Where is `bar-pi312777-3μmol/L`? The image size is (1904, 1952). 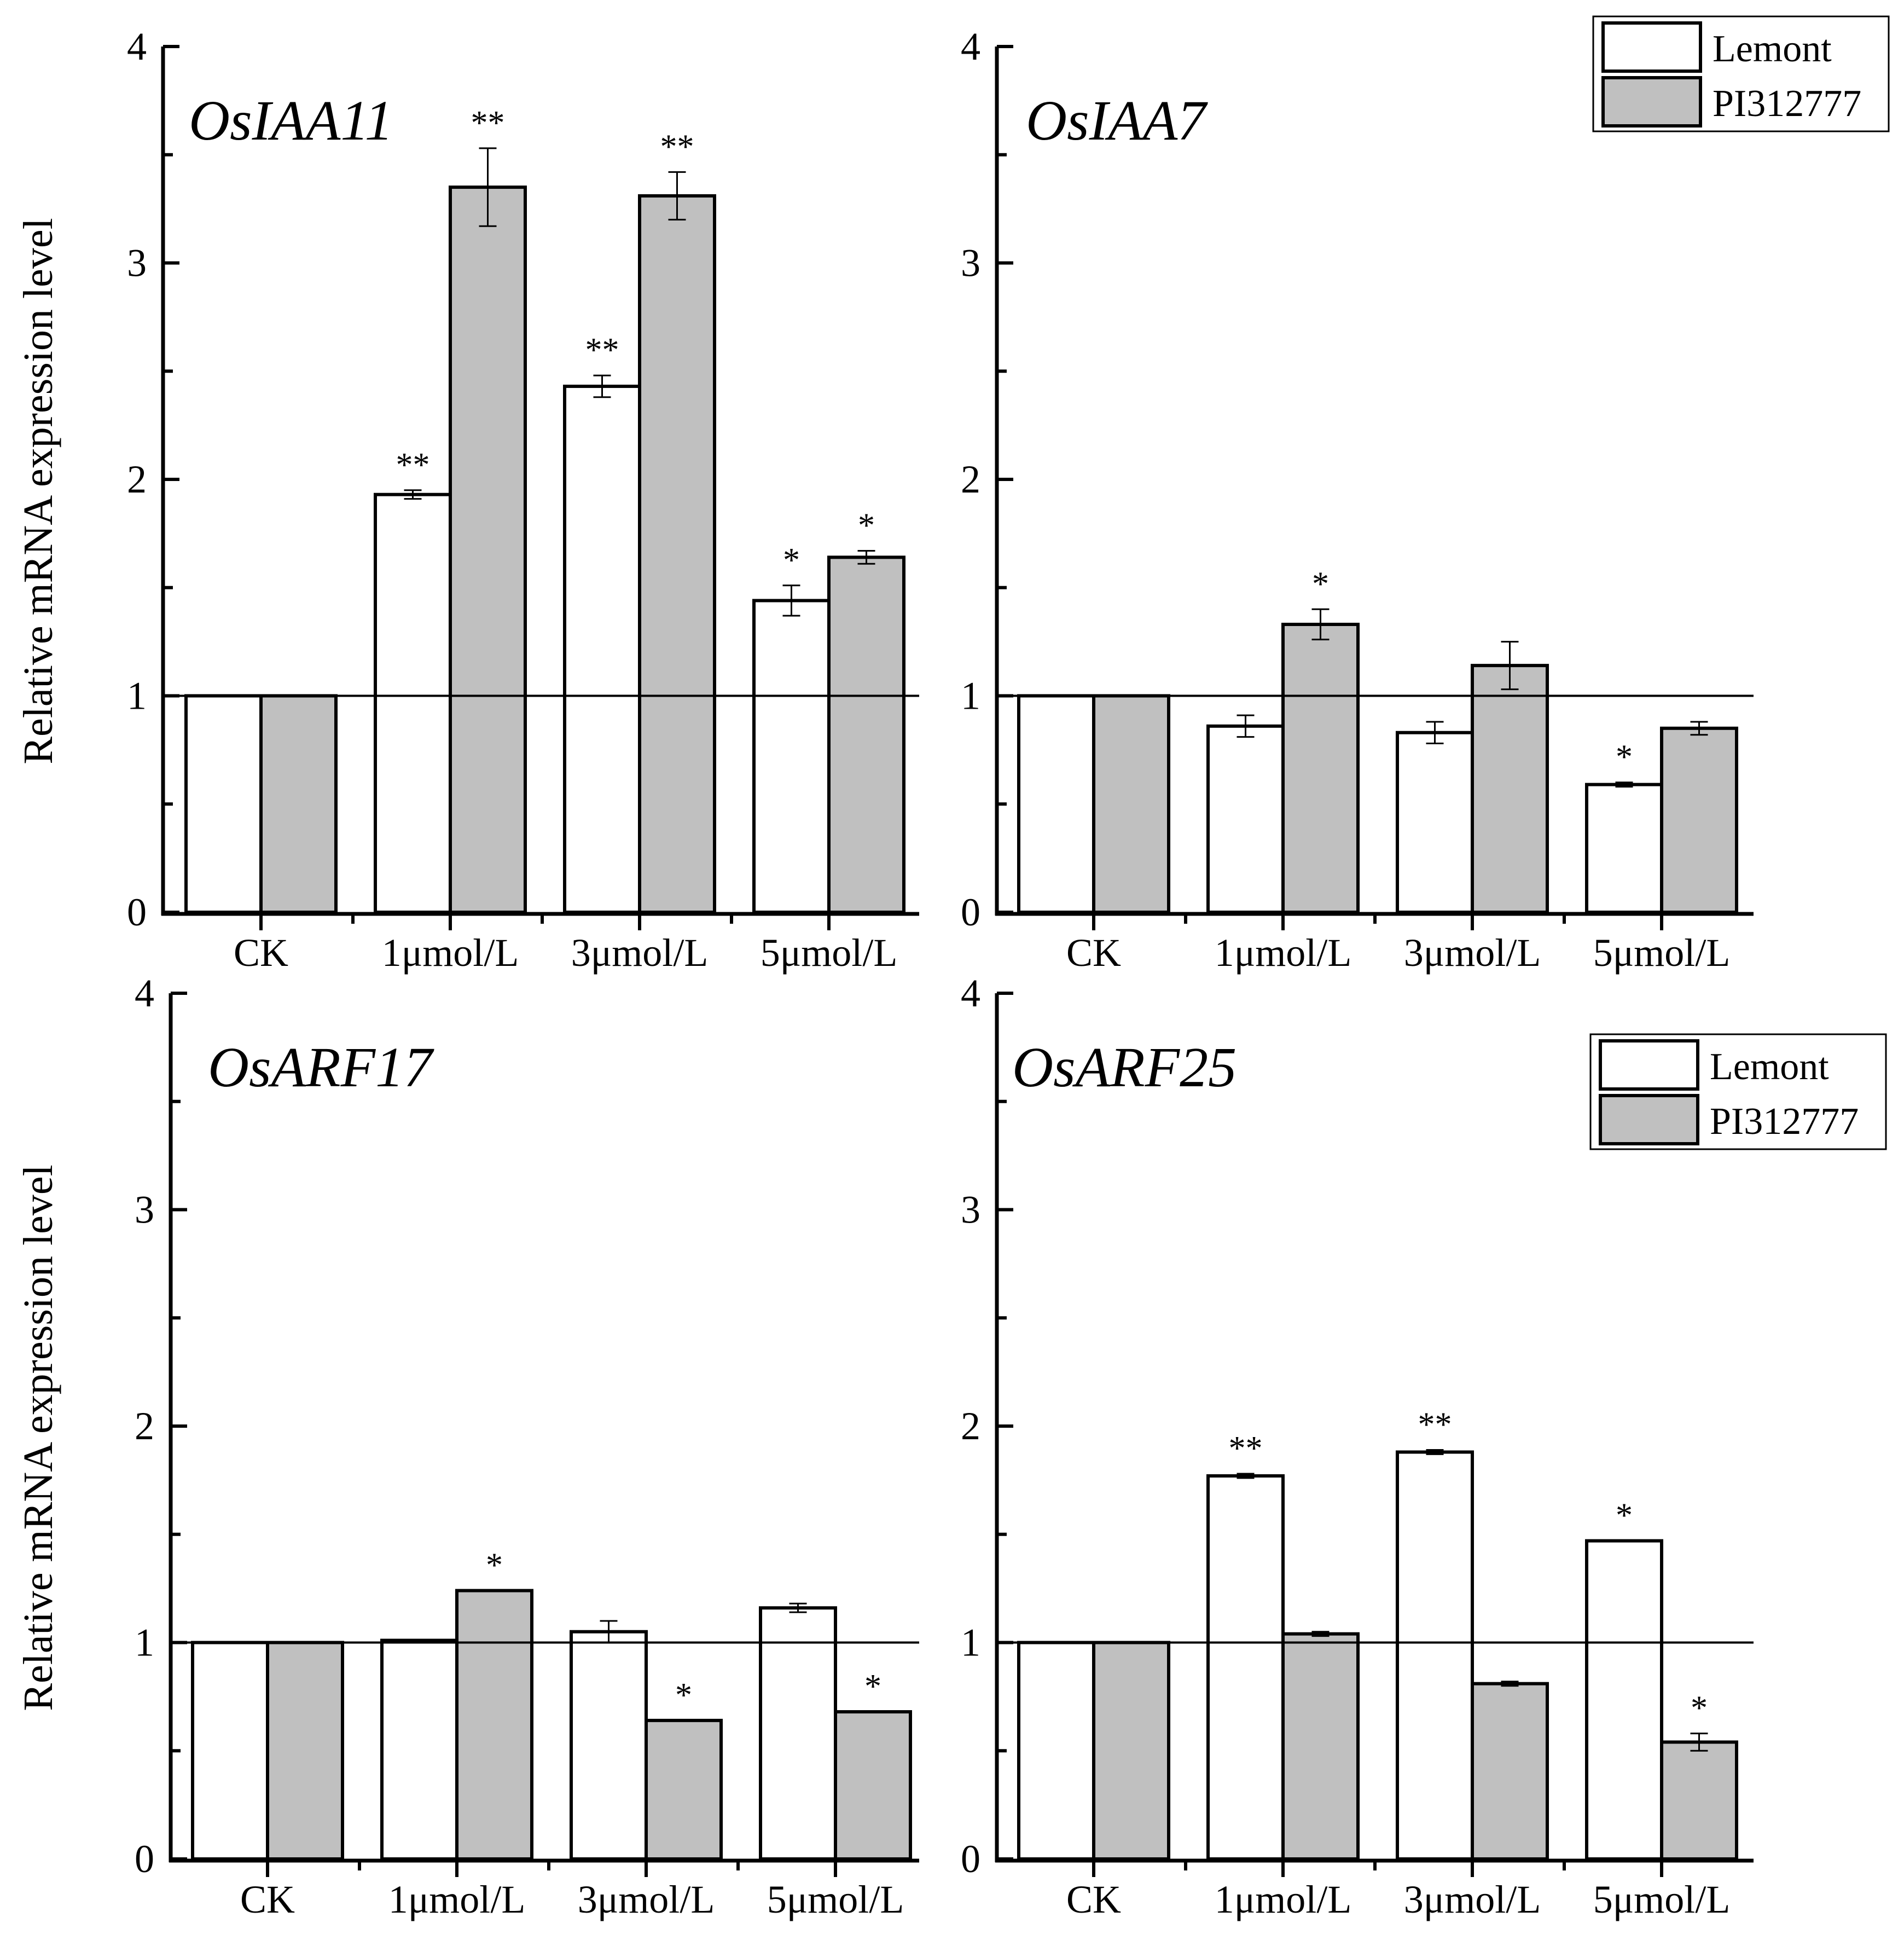
bar-pi312777-3μmol/L is located at coordinates (684, 1789).